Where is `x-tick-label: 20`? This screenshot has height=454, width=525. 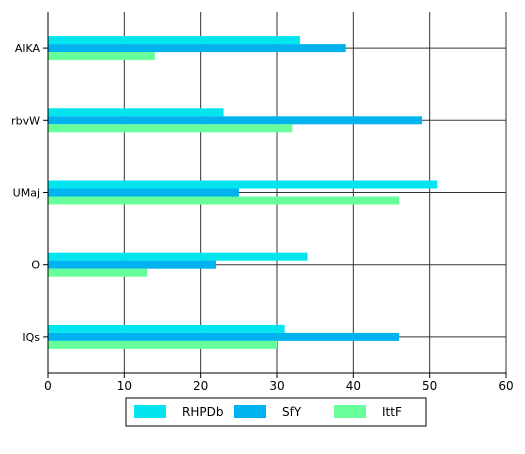
x-tick-label: 20 is located at coordinates (200, 386).